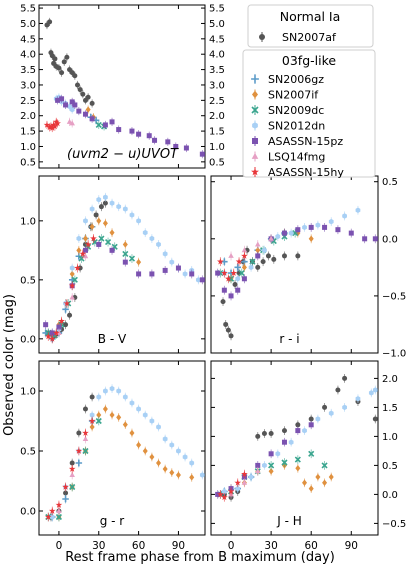  What do you see at coordinates (296, 273) in the screenshot?
I see `data-layer` at bounding box center [296, 273].